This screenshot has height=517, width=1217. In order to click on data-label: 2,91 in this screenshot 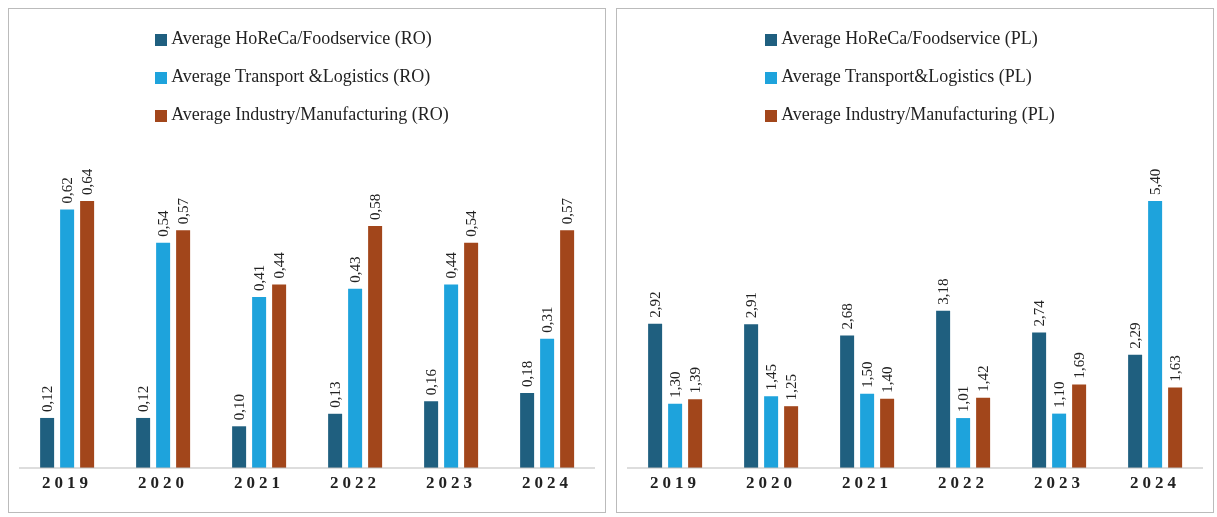, I will do `click(751, 305)`.